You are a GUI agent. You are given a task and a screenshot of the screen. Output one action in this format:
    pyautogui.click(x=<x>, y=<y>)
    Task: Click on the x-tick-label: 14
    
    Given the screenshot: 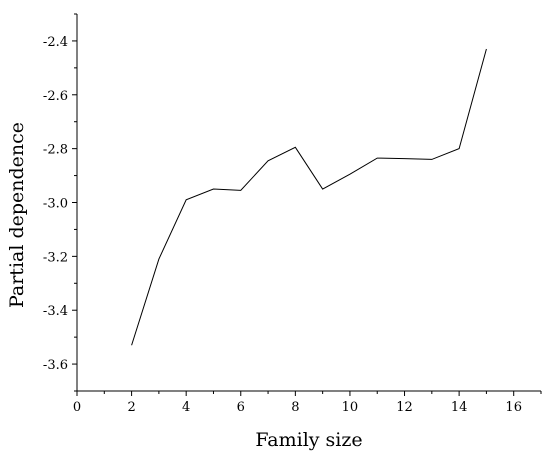 What is the action you would take?
    pyautogui.click(x=459, y=407)
    